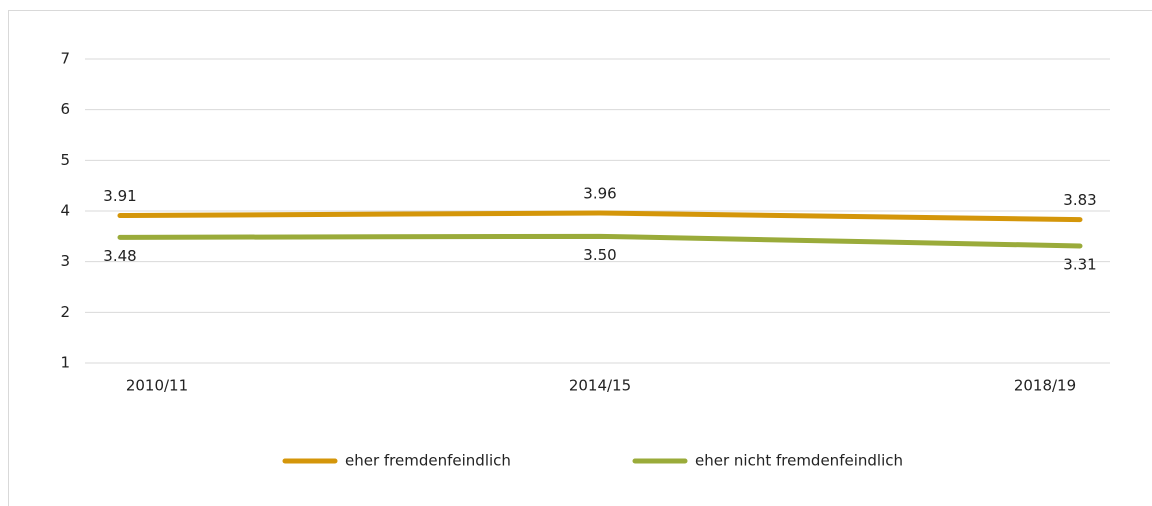  I want to click on legend-label: eher nicht fremdenfeindlich, so click(799, 461).